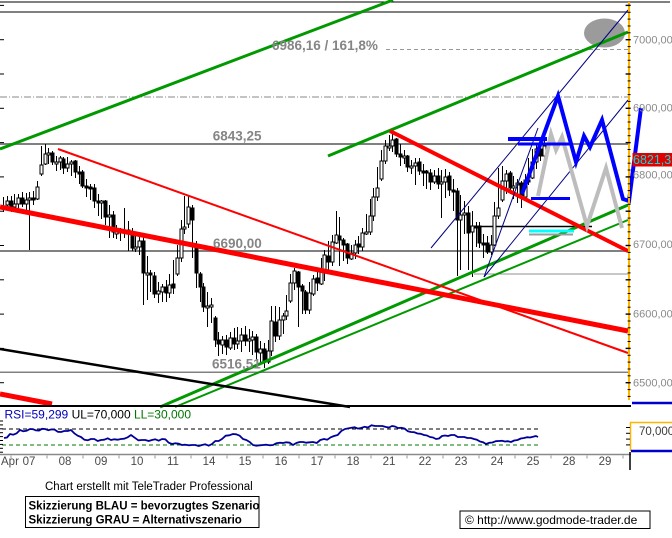  I want to click on svg-text: 10, so click(137, 462).